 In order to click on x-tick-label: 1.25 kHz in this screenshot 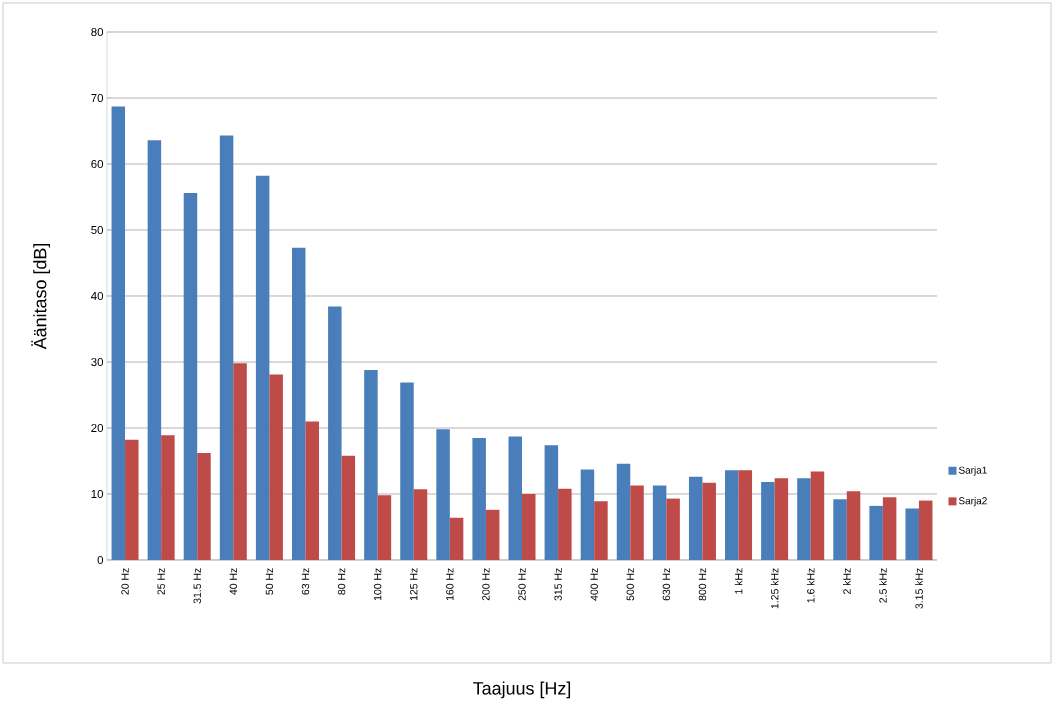, I will do `click(774, 588)`.